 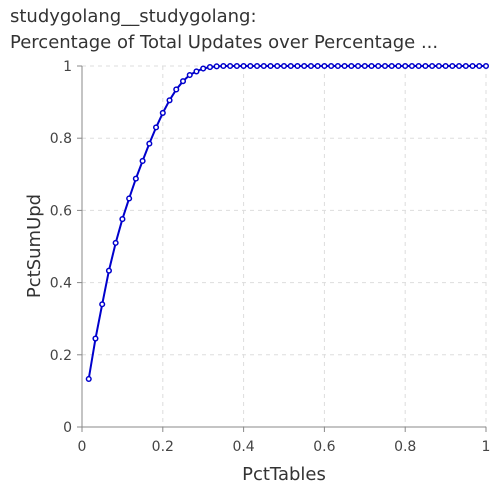 I want to click on x-tick-label: 0.6, so click(x=324, y=447).